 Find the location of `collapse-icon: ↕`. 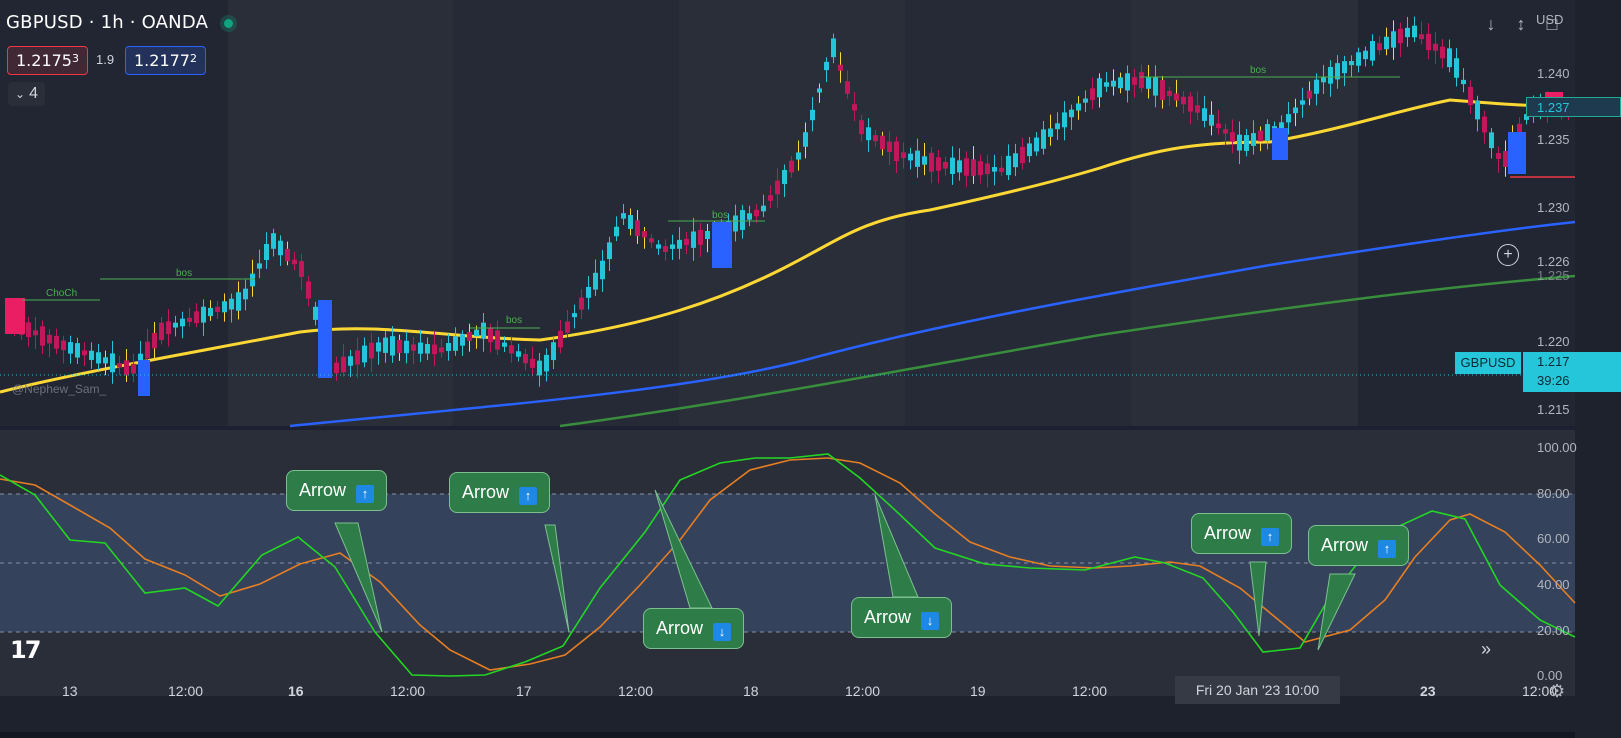

collapse-icon: ↕ is located at coordinates (1521, 24).